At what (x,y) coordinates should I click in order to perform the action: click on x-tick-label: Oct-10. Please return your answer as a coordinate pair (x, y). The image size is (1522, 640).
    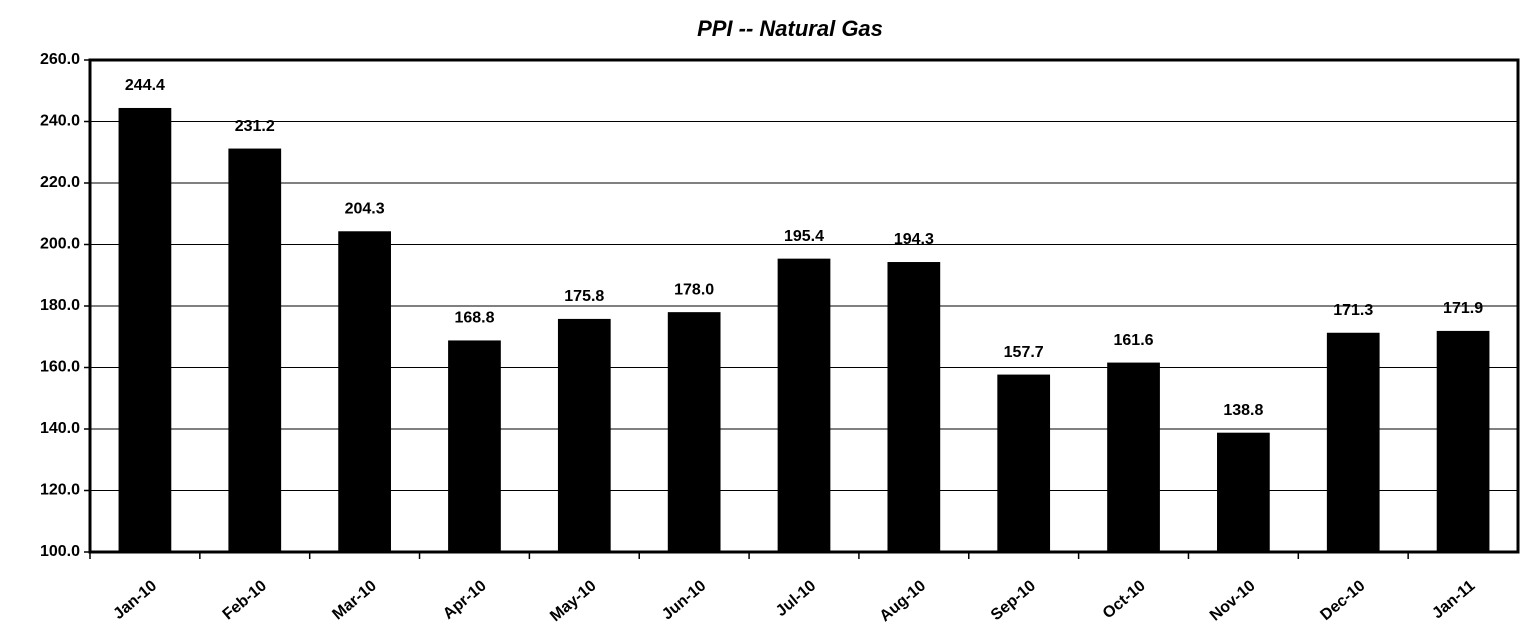
    Looking at the image, I should click on (1124, 599).